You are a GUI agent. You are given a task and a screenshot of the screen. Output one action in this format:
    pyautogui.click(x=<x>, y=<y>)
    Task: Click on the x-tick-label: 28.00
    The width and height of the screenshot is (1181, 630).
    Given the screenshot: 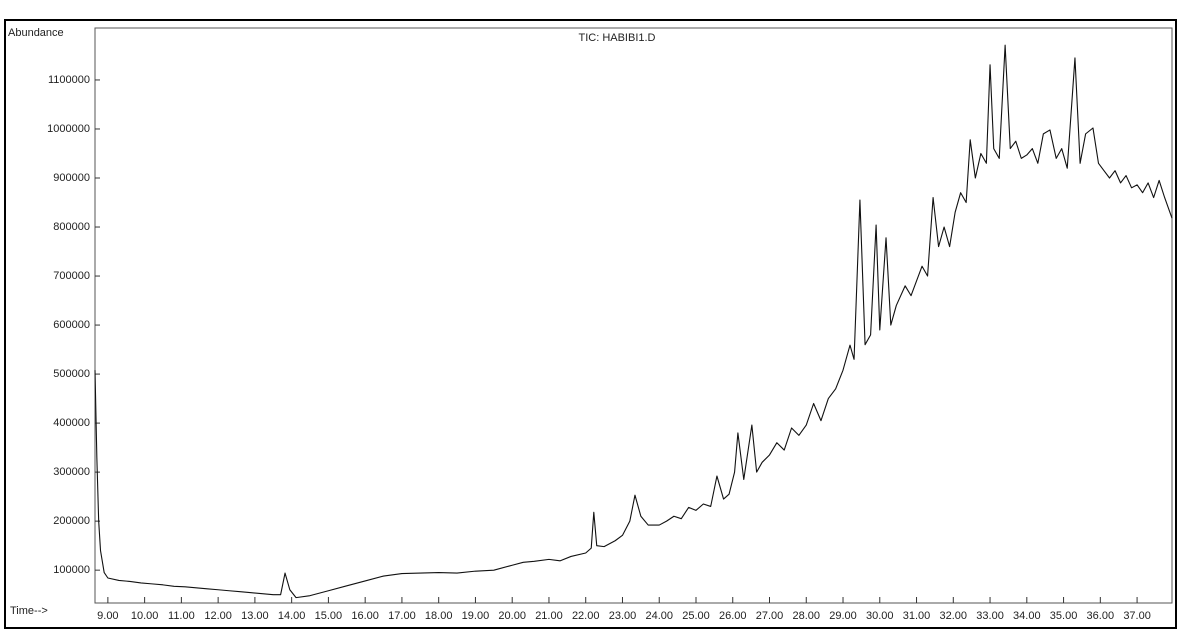 What is the action you would take?
    pyautogui.click(x=806, y=616)
    